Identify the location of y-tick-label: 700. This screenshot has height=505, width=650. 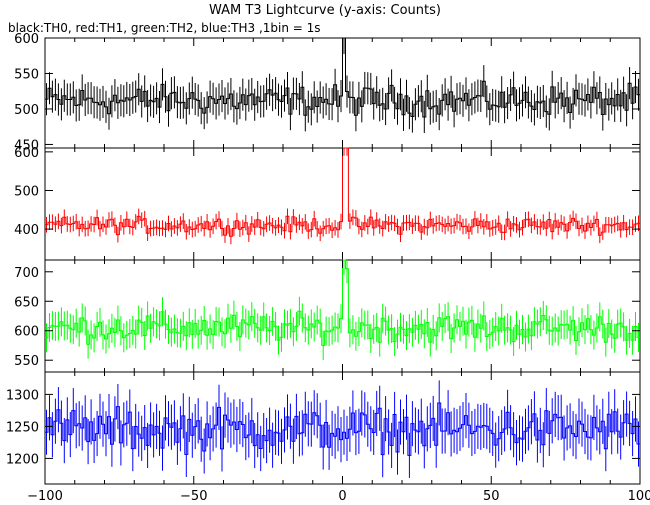
(26, 273).